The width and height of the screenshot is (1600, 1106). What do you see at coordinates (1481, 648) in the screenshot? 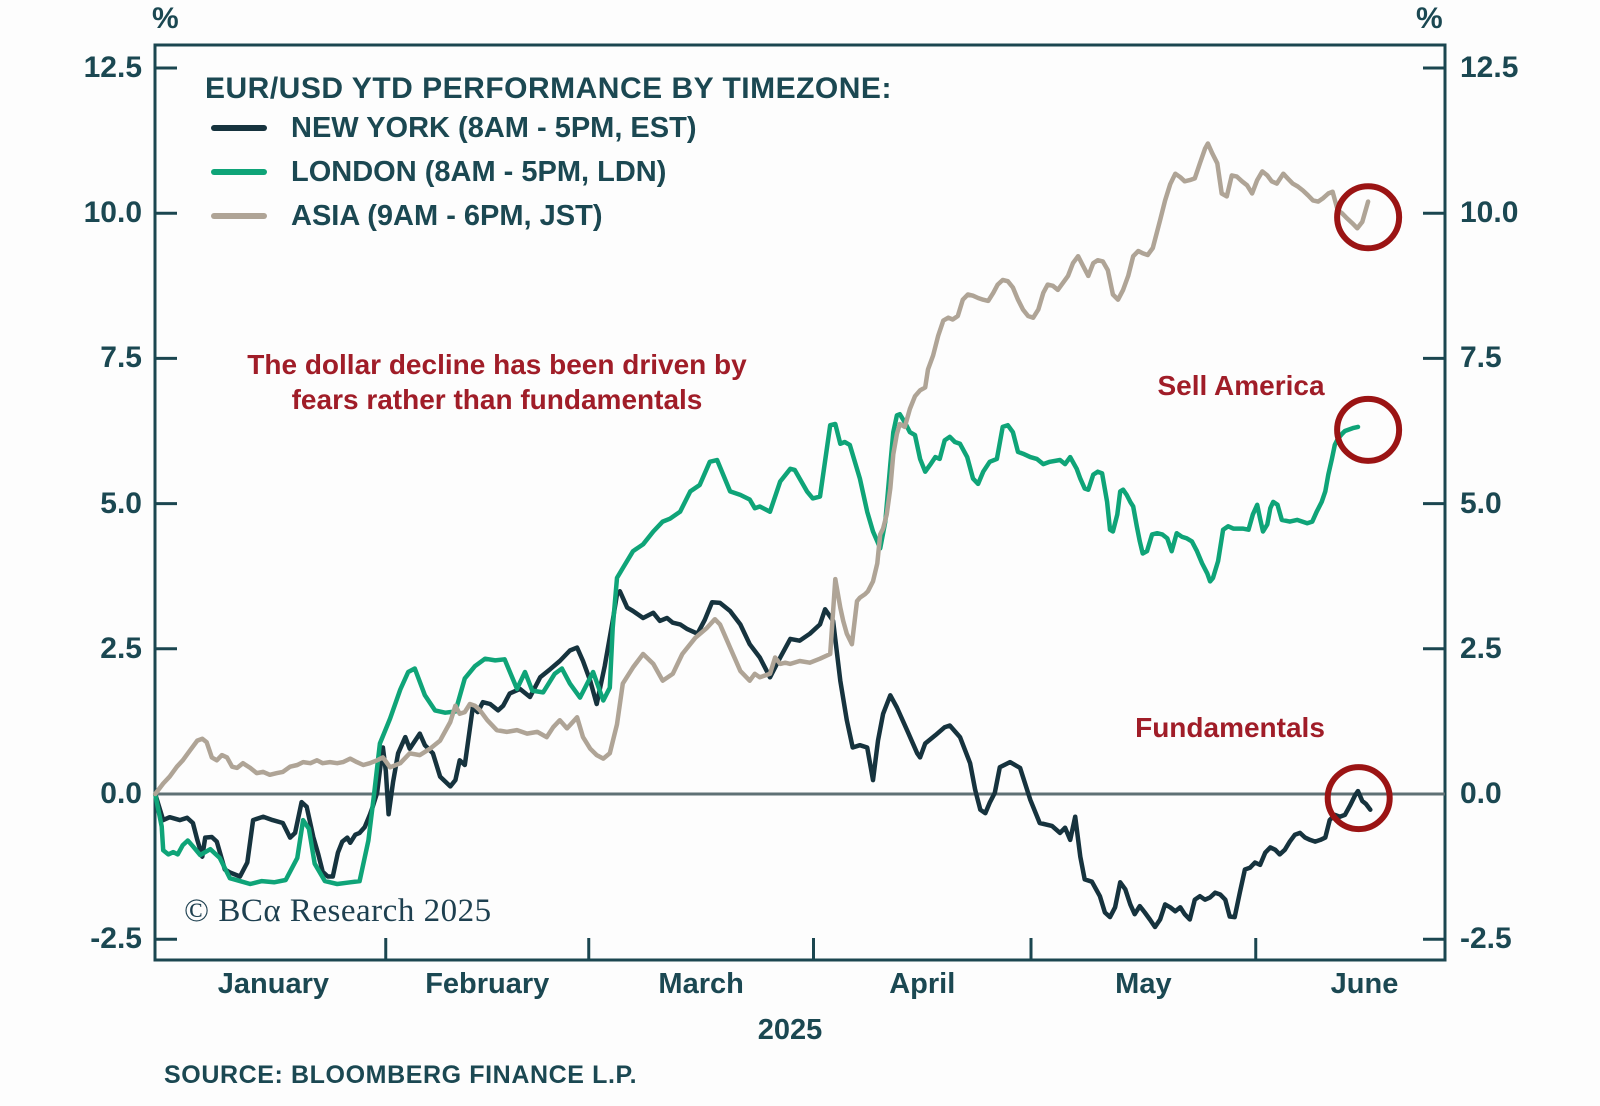
I see `y-tick-label-right: 2.5` at bounding box center [1481, 648].